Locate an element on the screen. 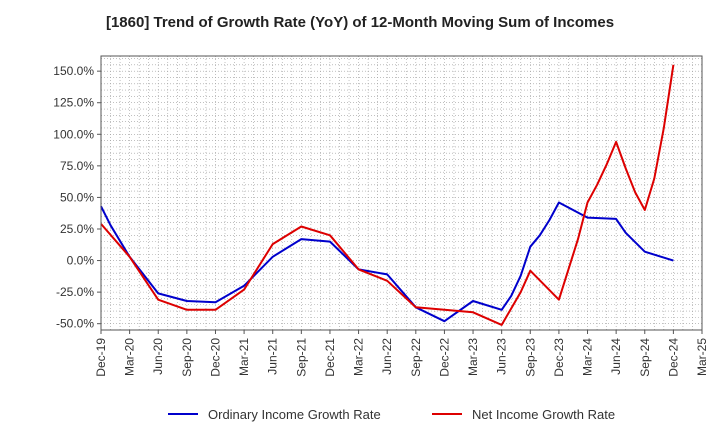 Image resolution: width=720 pixels, height=440 pixels. x-tick-label: Jun-20 is located at coordinates (158, 356).